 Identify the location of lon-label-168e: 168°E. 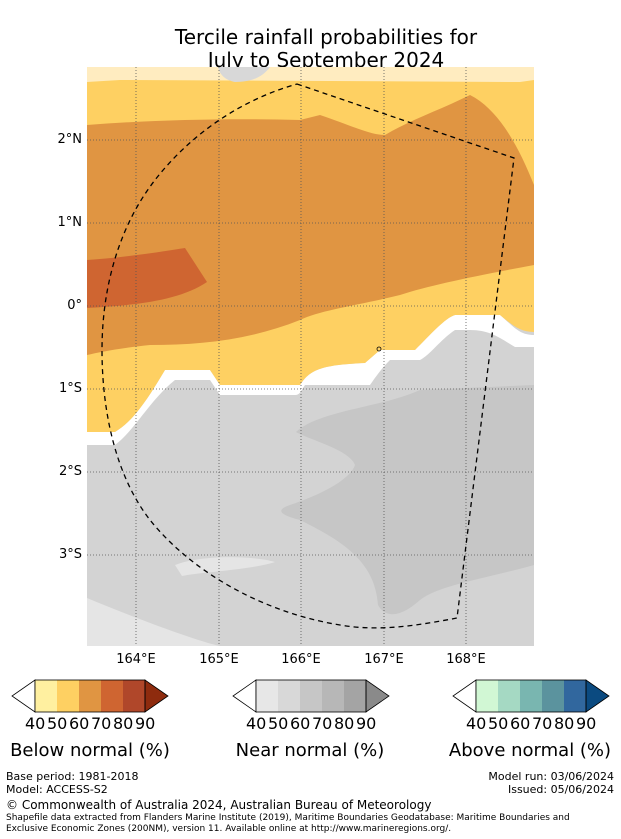
(466, 659).